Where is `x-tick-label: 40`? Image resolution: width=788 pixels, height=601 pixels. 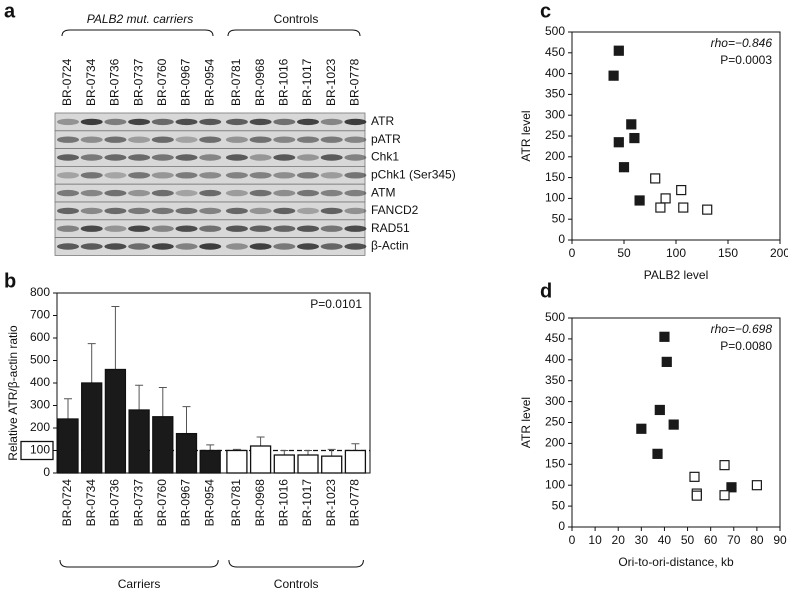
x-tick-label: 40 is located at coordinates (665, 540).